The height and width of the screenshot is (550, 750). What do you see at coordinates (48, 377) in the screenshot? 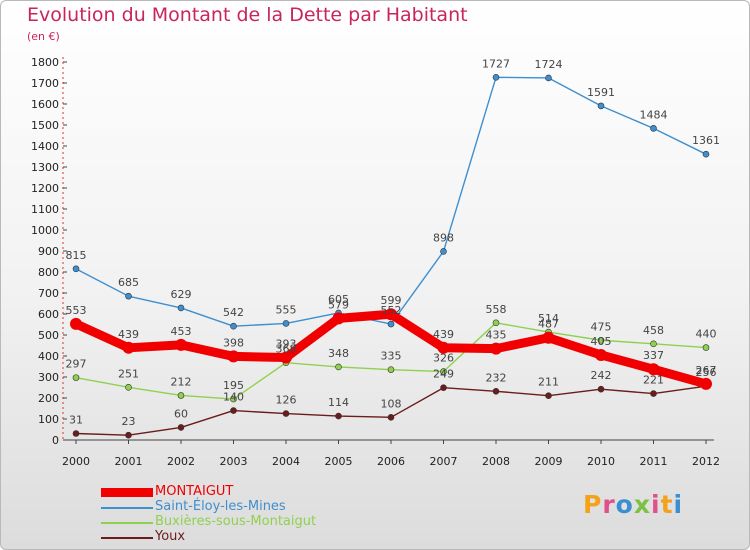
I see `y-tick-label: 300` at bounding box center [48, 377].